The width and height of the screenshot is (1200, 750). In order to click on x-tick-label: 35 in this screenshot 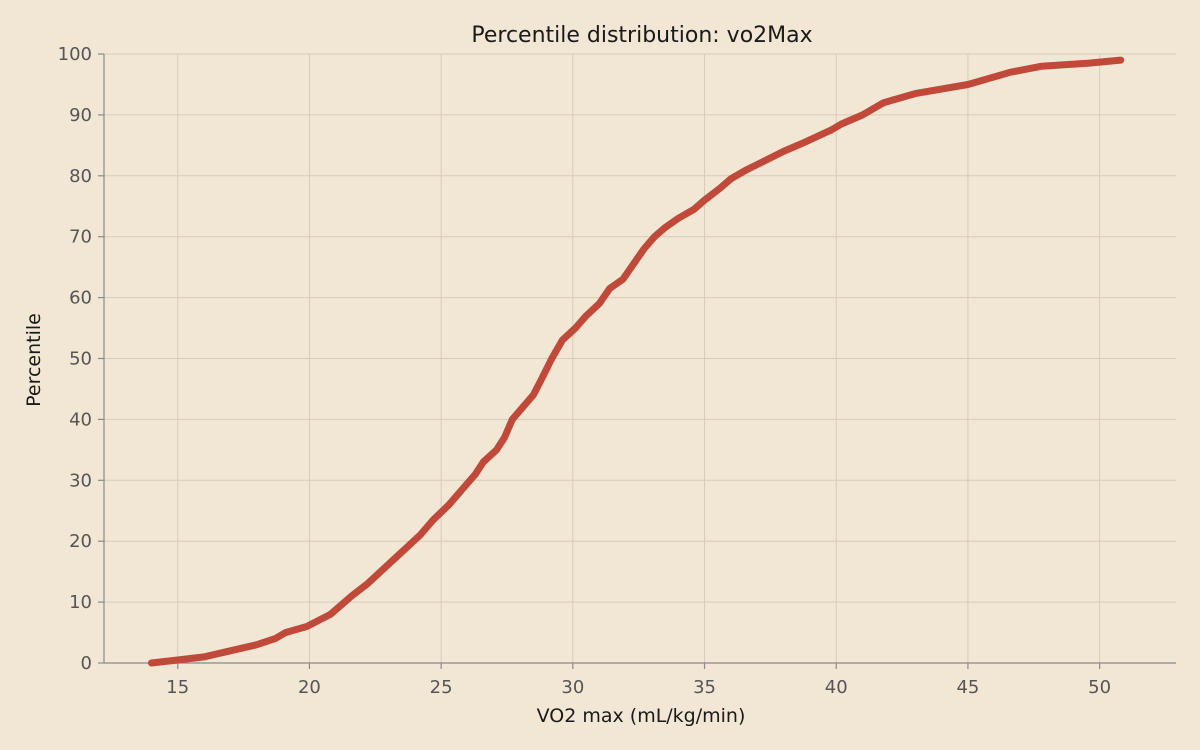, I will do `click(704, 687)`.